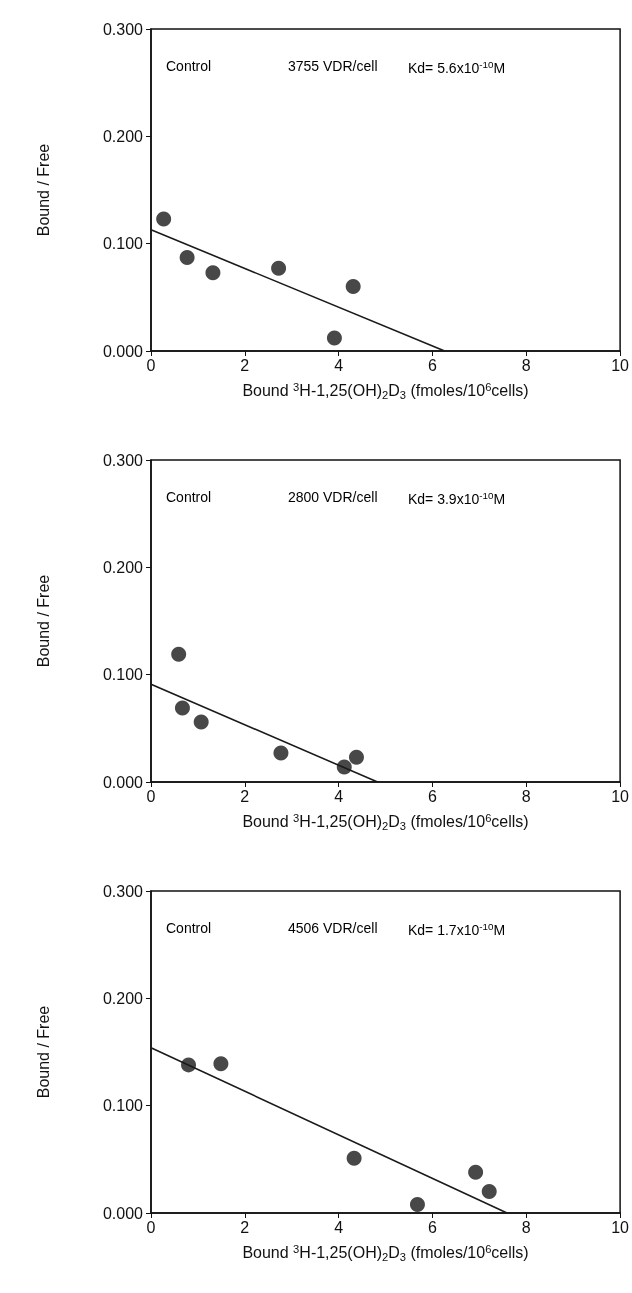 This screenshot has height=1293, width=632. I want to click on annotation: 3755 VDR/cell, so click(333, 66).